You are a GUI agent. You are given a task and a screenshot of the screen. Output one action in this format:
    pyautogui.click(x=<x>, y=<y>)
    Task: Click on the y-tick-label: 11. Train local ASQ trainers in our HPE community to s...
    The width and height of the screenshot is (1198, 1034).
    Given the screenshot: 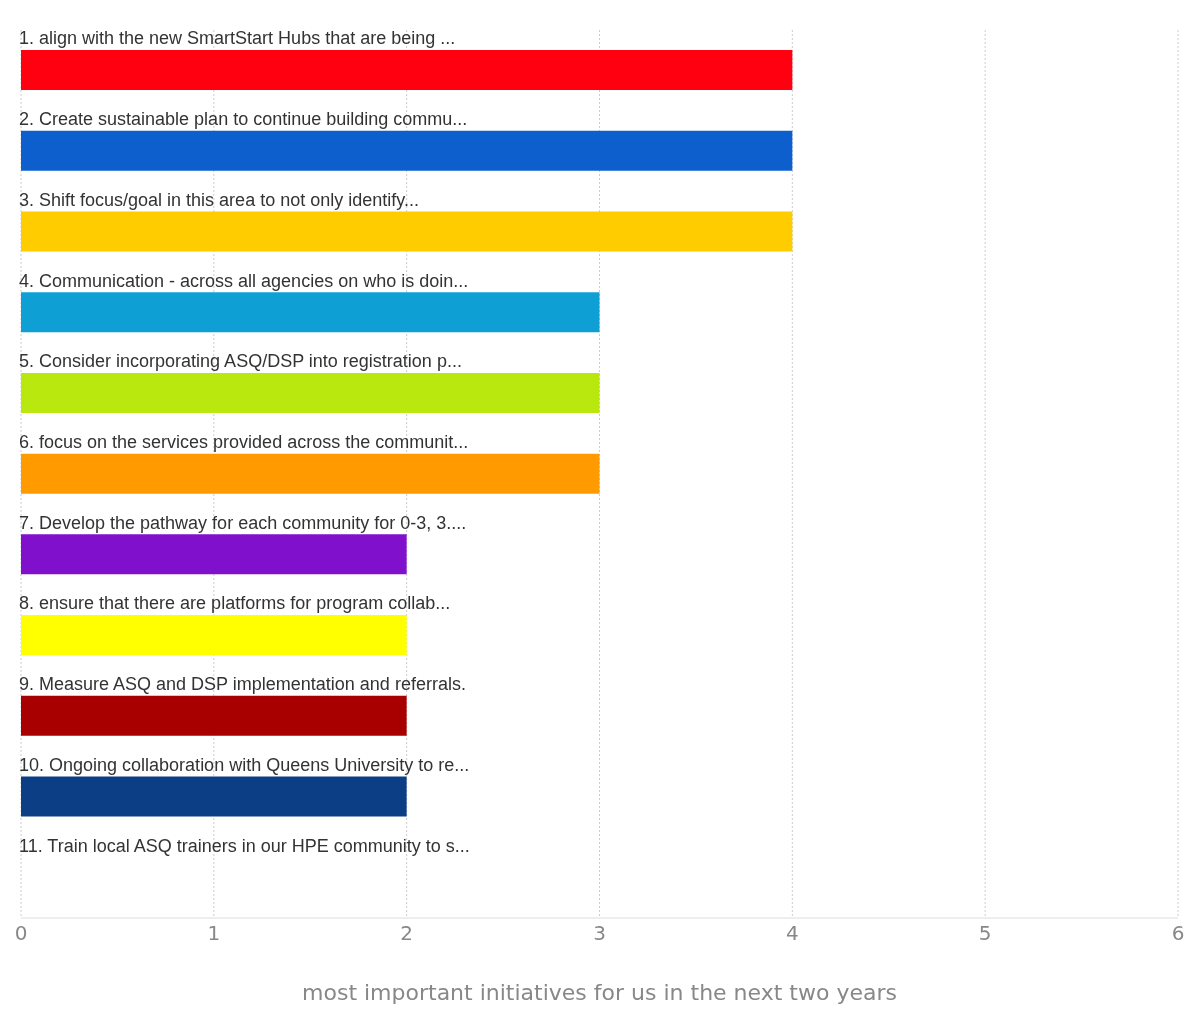 What is the action you would take?
    pyautogui.click(x=244, y=845)
    